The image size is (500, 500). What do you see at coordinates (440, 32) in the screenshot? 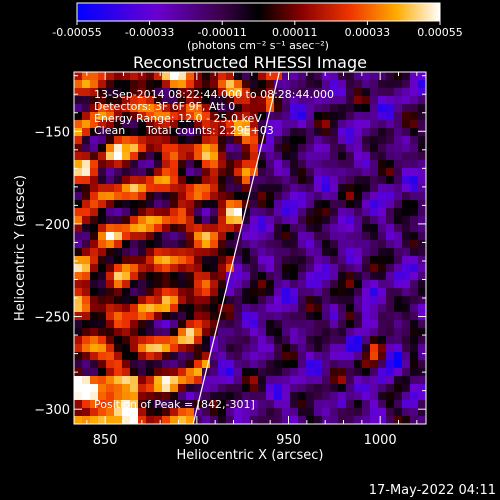
I see `colorbar-tick-label: 0.00055` at bounding box center [440, 32].